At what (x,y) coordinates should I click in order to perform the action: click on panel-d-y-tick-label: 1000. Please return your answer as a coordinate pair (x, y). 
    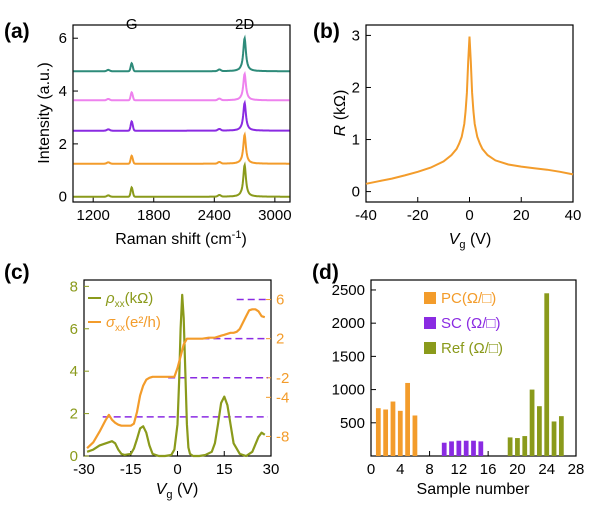
    Looking at the image, I should click on (348, 390).